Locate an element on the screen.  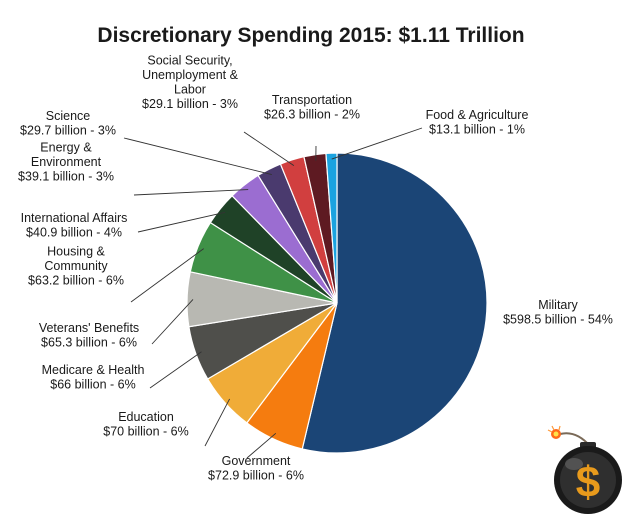
pie-slice-food-agriculture is located at coordinates (331, 228).